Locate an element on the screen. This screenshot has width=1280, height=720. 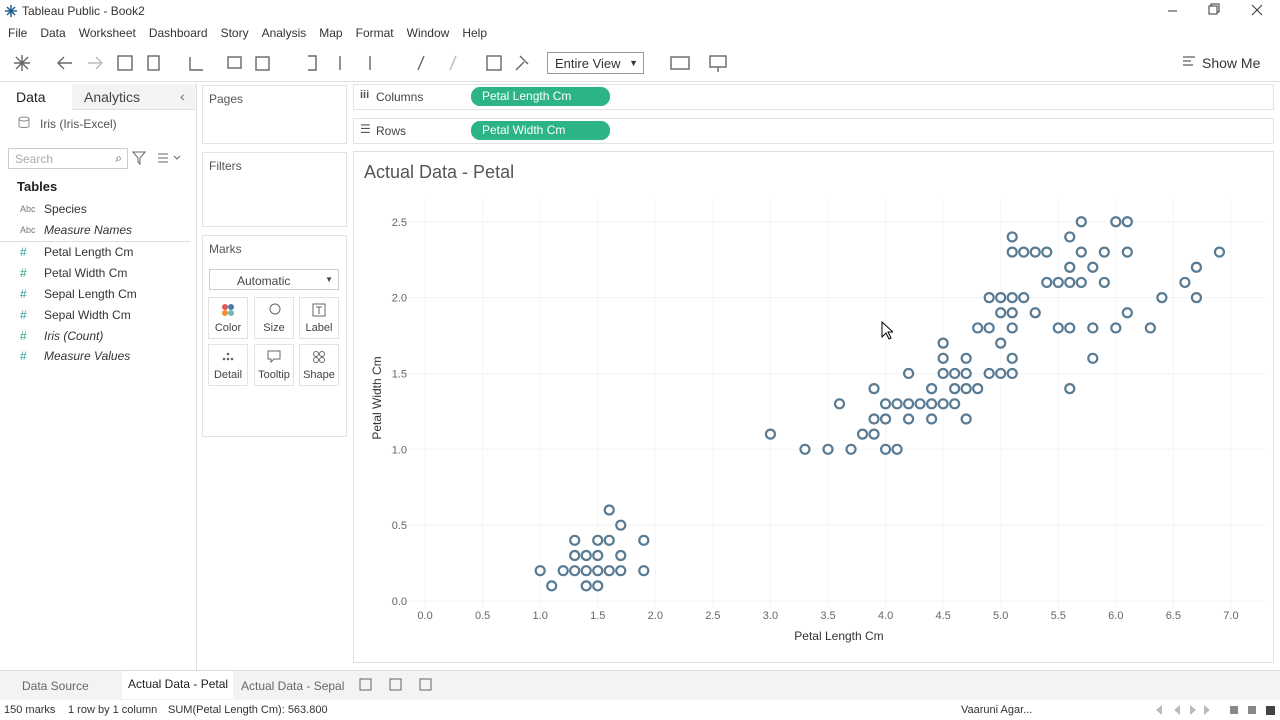
toolbar is located at coordinates (640, 63).